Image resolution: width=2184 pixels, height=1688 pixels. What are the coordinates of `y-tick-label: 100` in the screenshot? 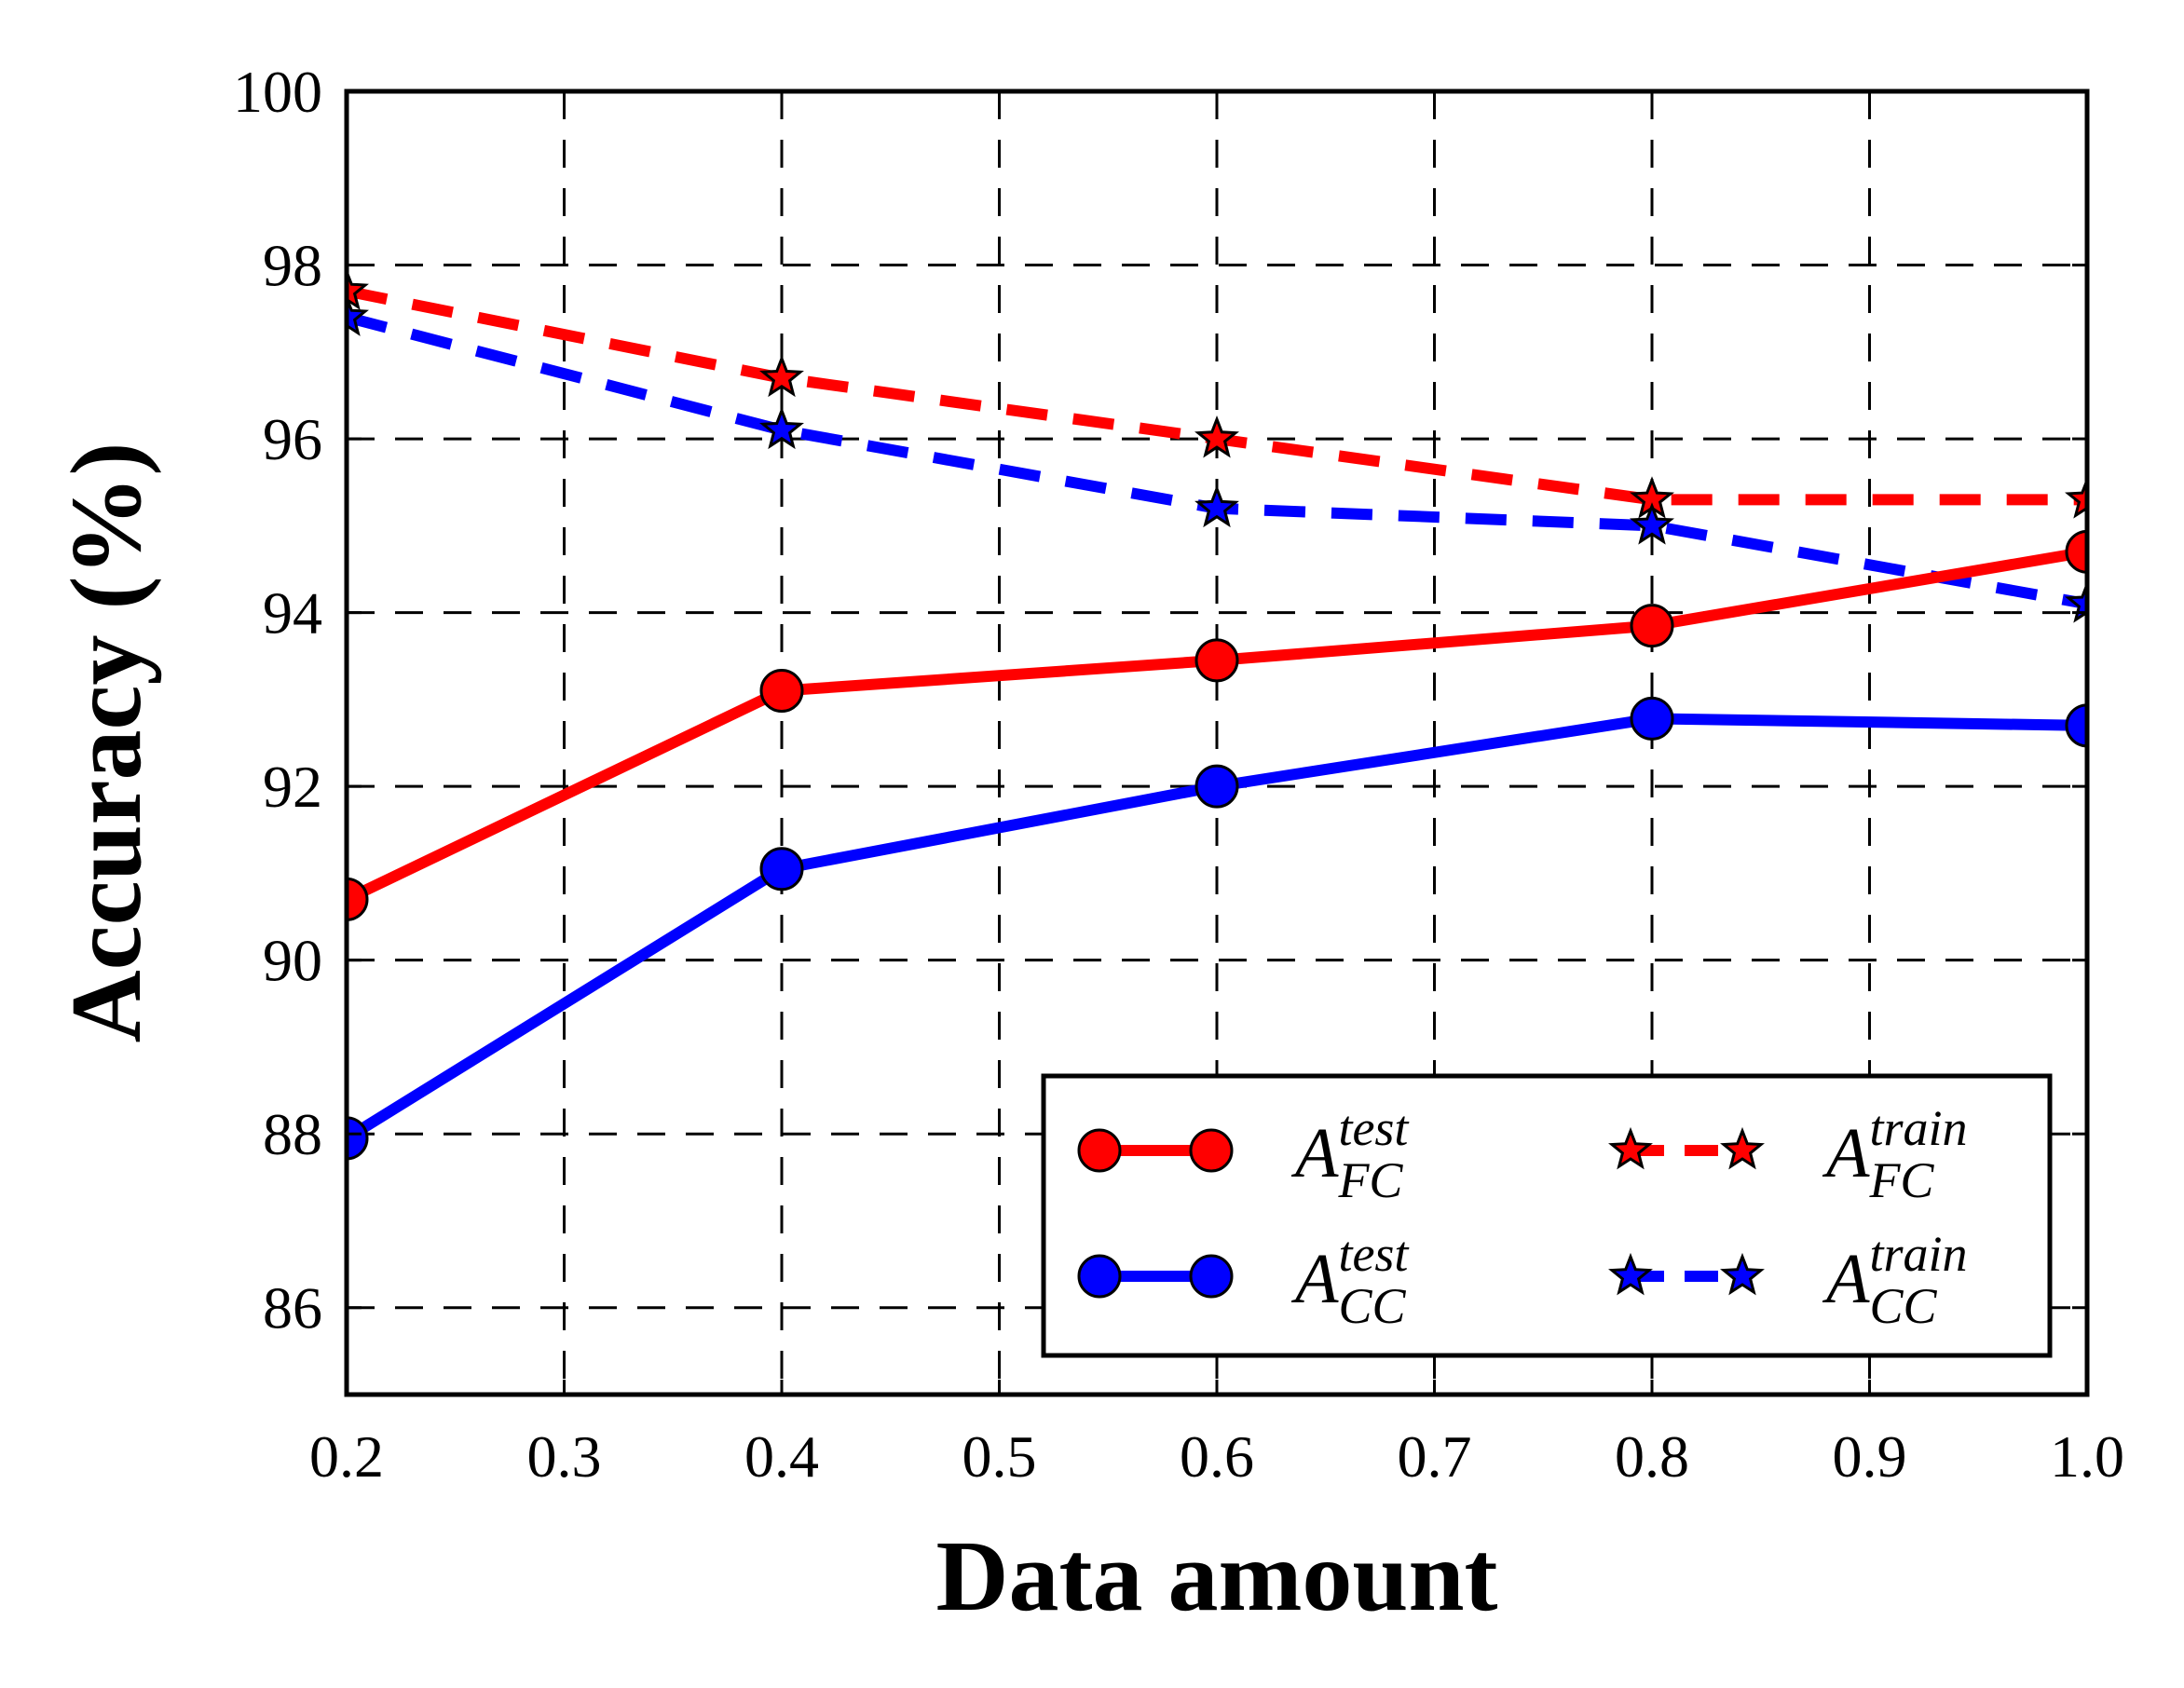 It's located at (277, 92).